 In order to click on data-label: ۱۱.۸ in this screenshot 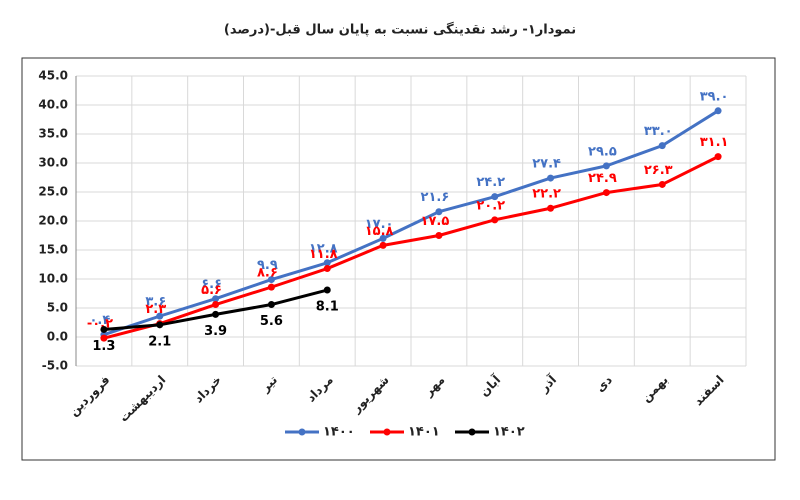, I will do `click(323, 254)`.